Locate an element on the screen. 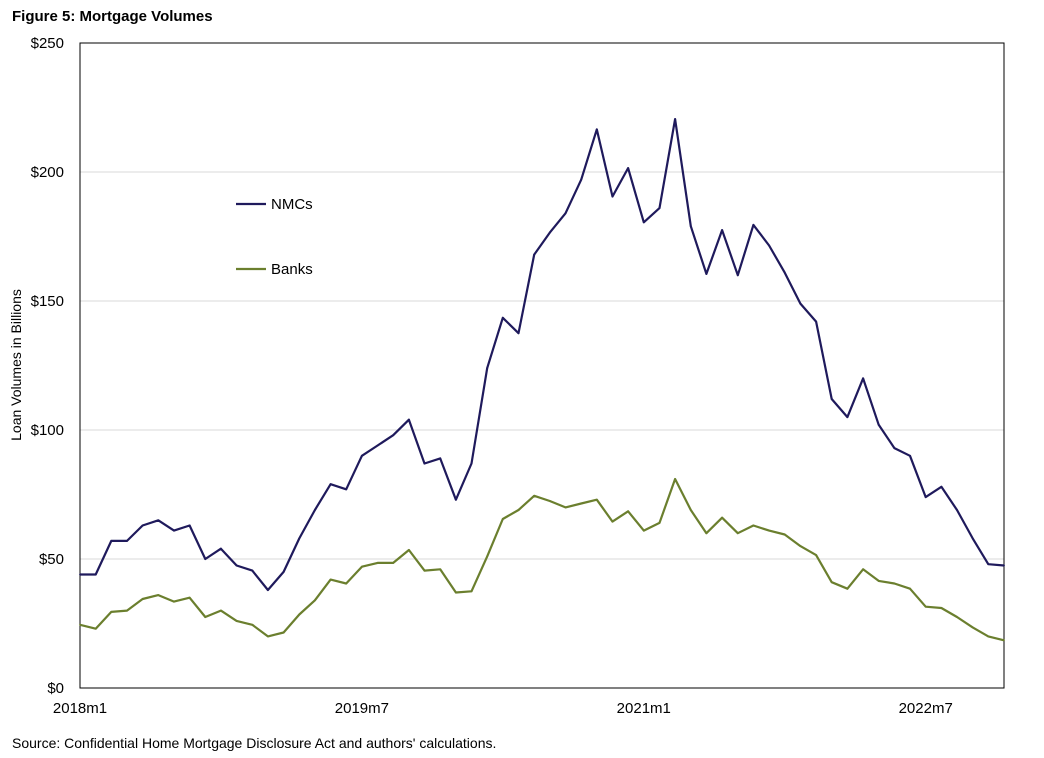 Image resolution: width=1044 pixels, height=758 pixels. y-tick-label: $100 is located at coordinates (47, 430).